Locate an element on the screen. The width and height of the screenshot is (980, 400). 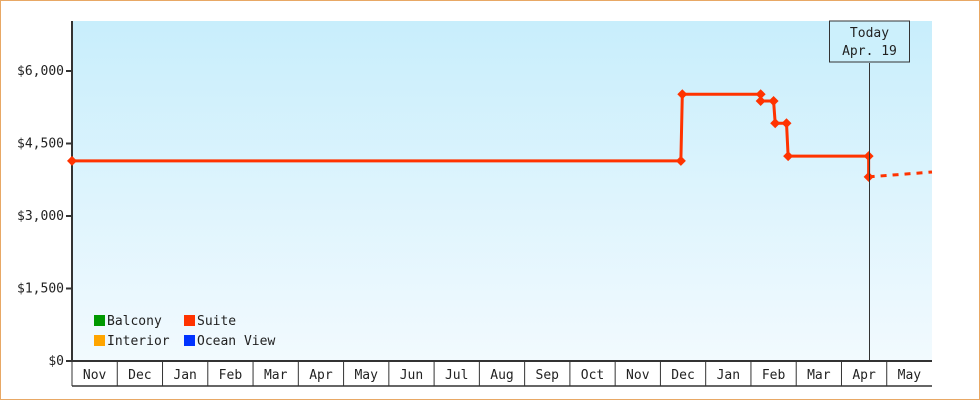
x-tick-label: Sep is located at coordinates (548, 375).